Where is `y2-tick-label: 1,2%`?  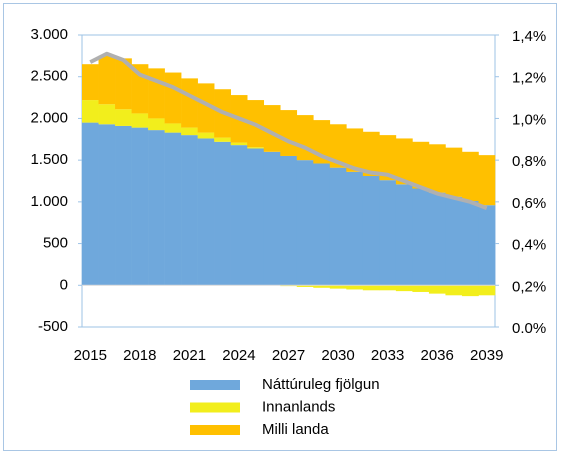 y2-tick-label: 1,2% is located at coordinates (529, 78).